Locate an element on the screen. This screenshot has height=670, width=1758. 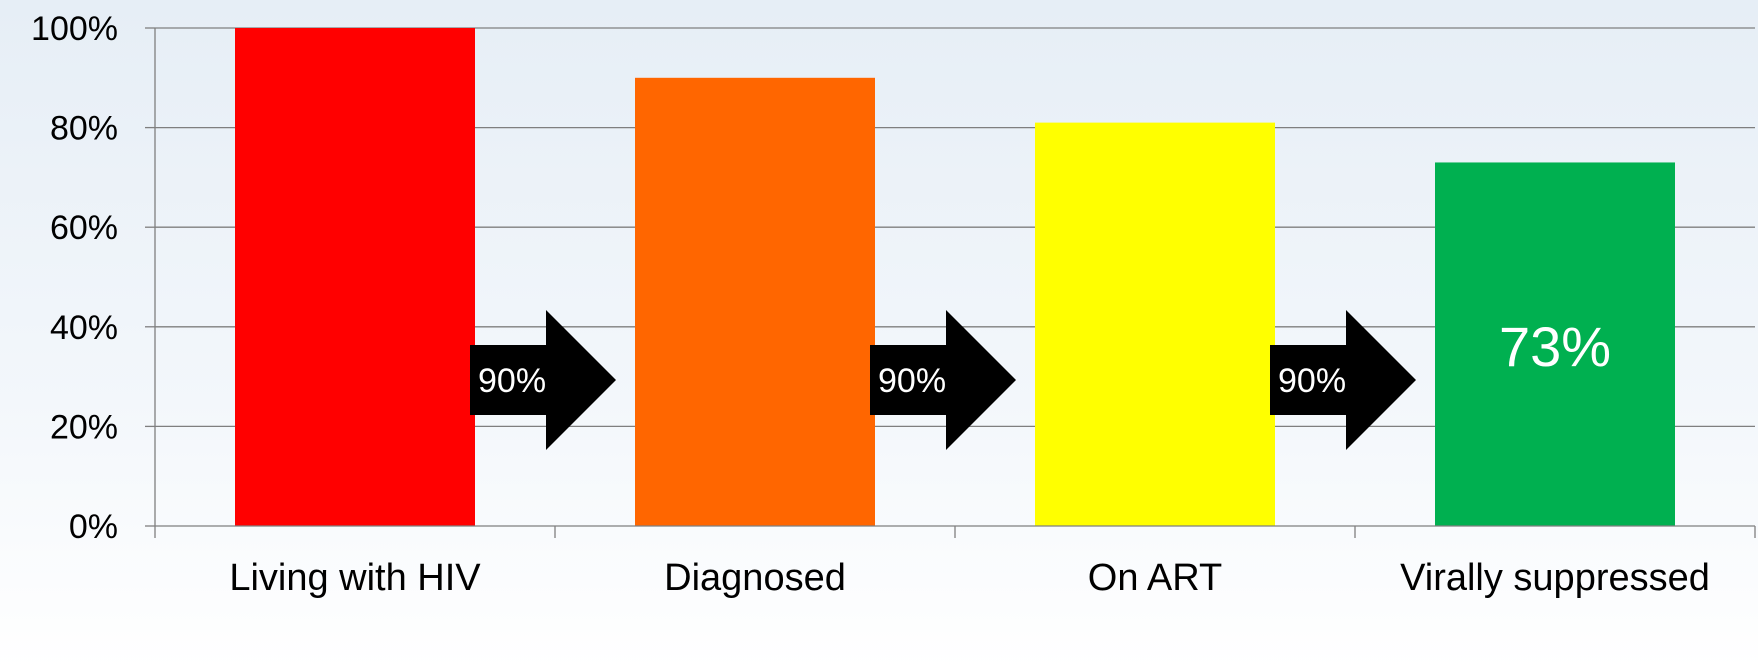
bar-data-labels: 73% is located at coordinates (1555, 346).